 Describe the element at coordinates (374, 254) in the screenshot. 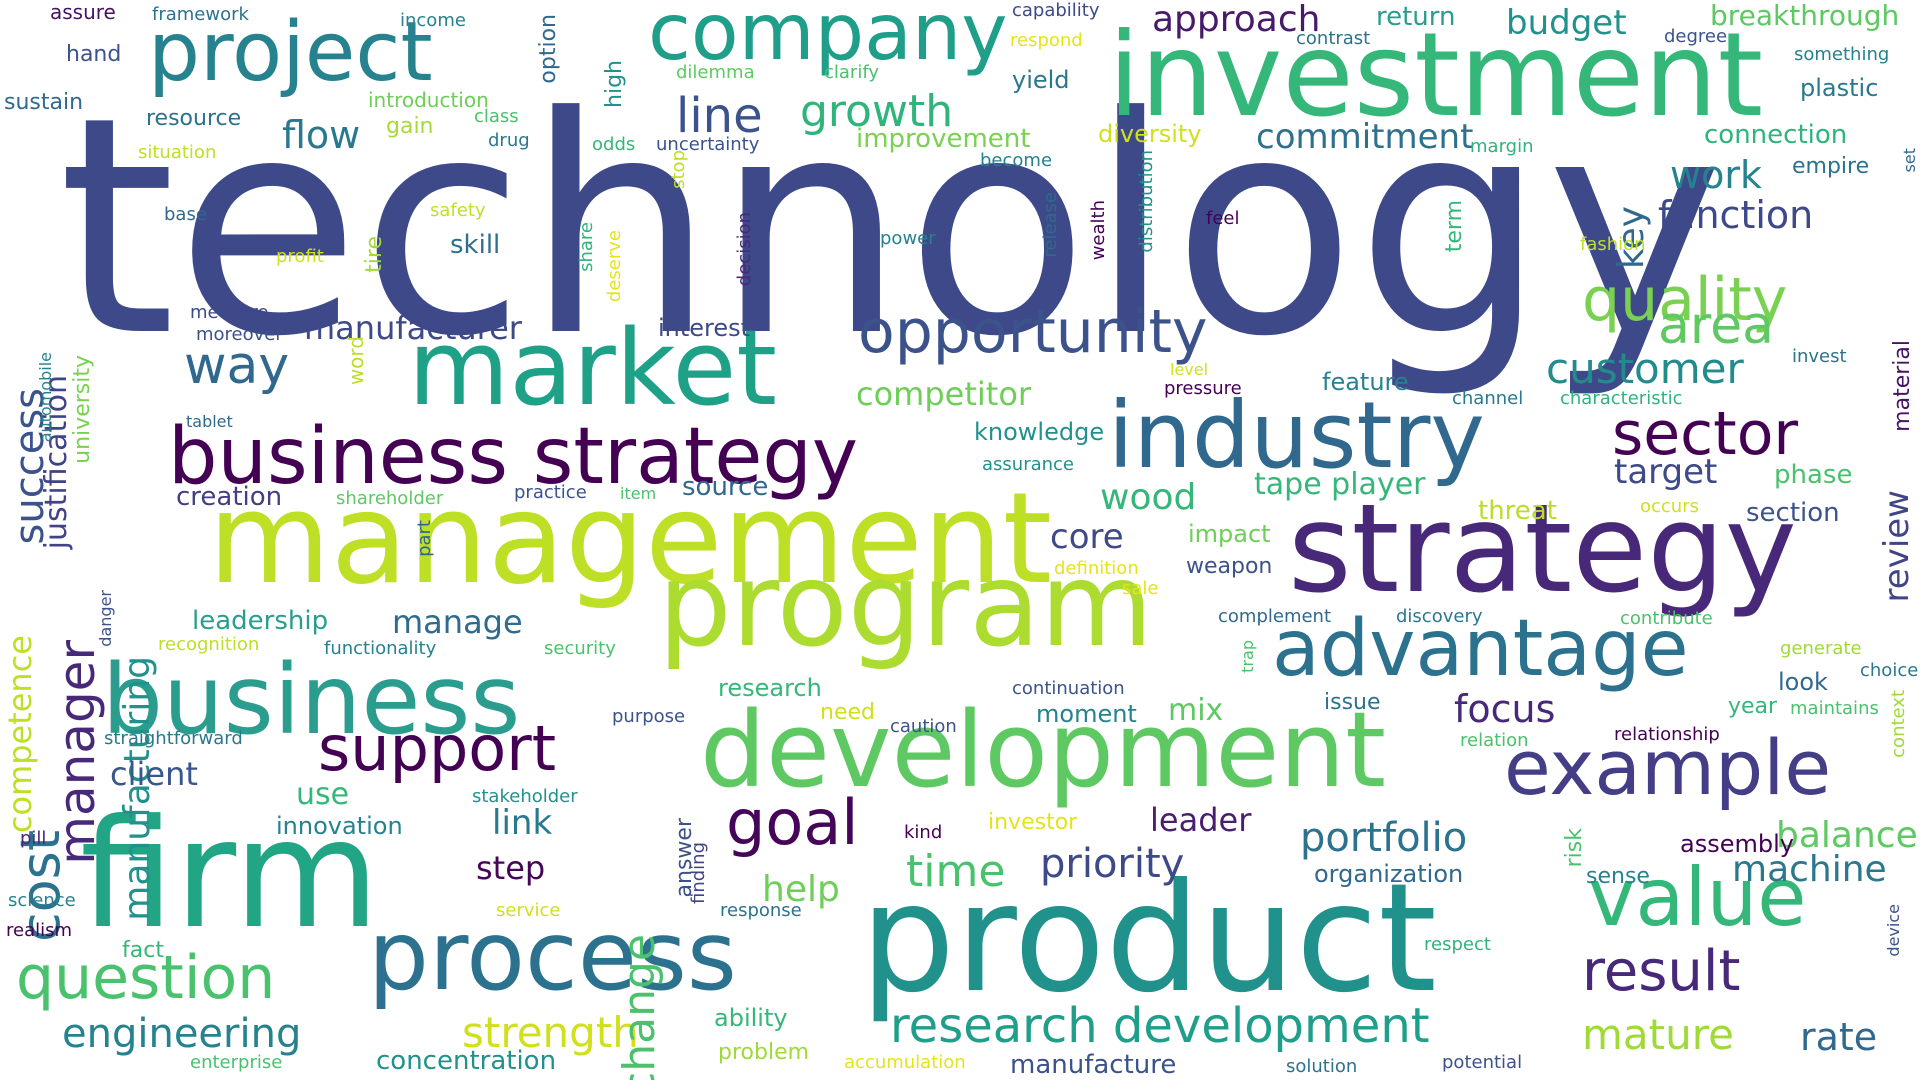

I see `word-tire: tire` at that location.